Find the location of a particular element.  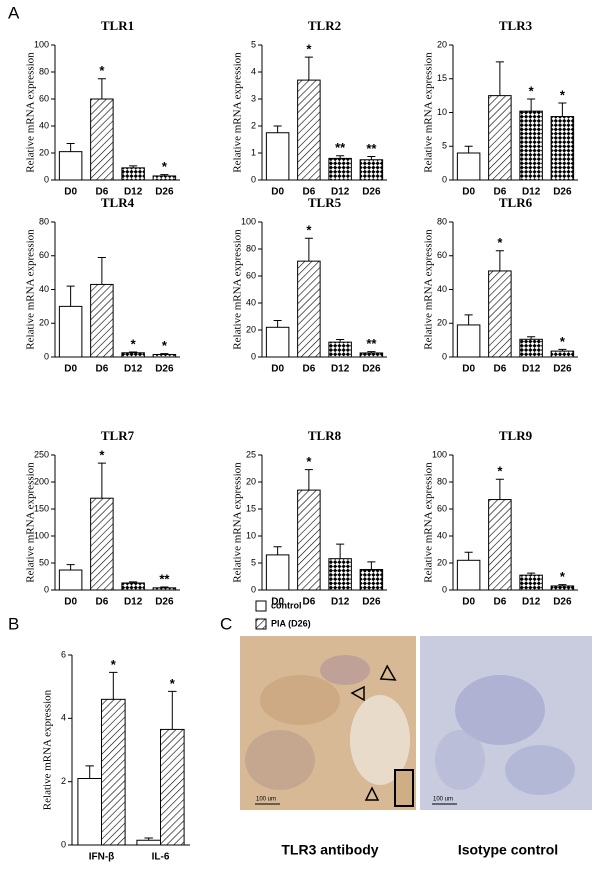

chart-title: TLR6 is located at coordinates (516, 202).